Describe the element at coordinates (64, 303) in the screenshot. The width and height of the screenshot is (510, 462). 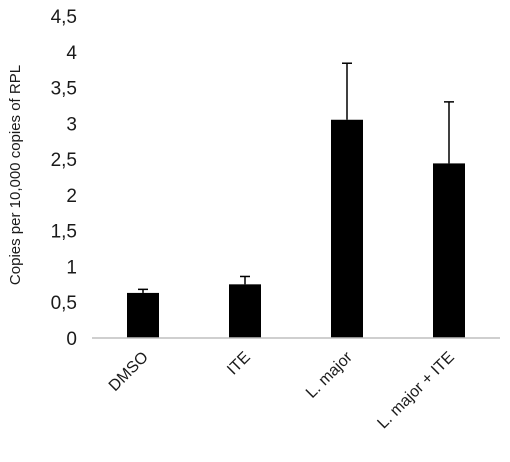
I see `y-tick-label: 0,5` at that location.